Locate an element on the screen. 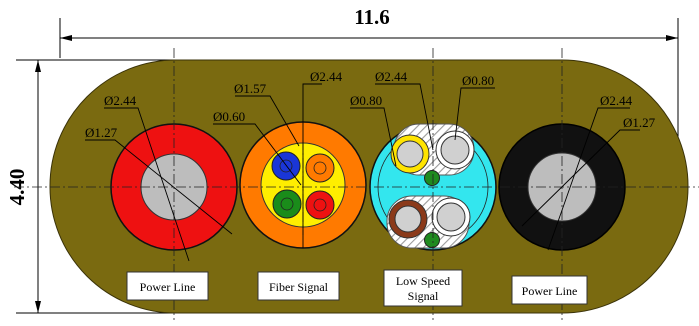 The image size is (699, 326). low-speed-outer-diameter: Ø2.44 is located at coordinates (391, 76).